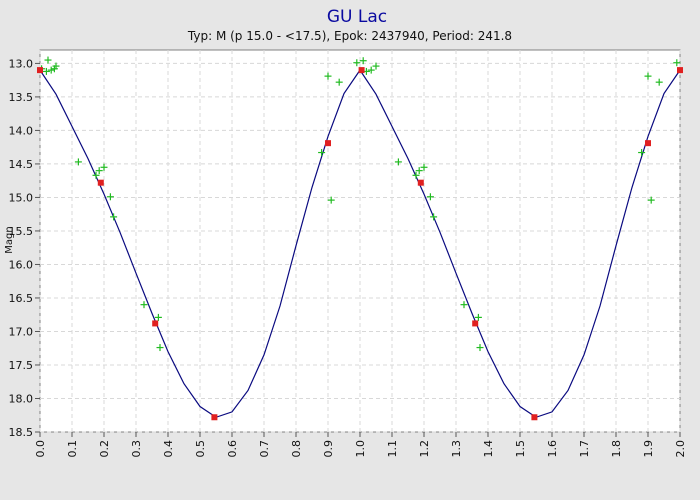 This screenshot has height=500, width=700. Describe the element at coordinates (136, 449) in the screenshot. I see `x-tick-label: 0.3` at that location.